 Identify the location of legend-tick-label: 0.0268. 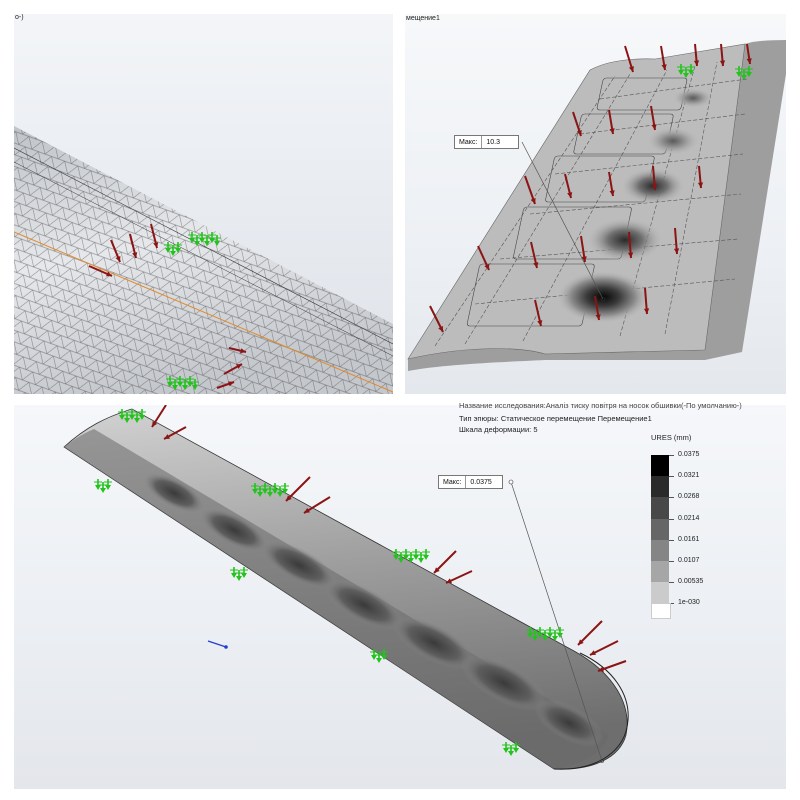
(689, 497).